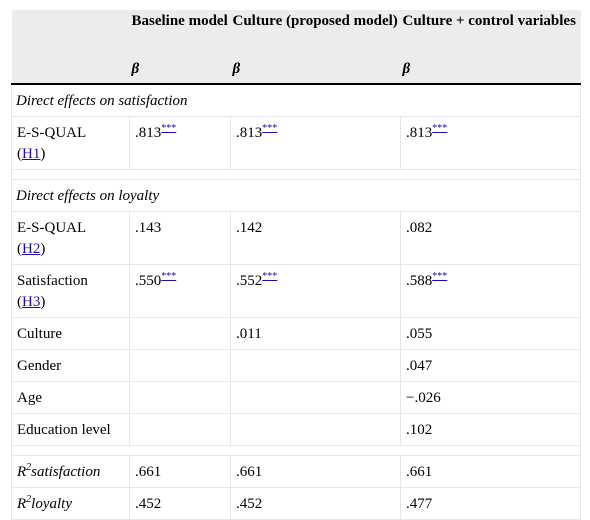 The width and height of the screenshot is (590, 520). Describe the element at coordinates (315, 238) in the screenshot. I see `value-cell: .142` at that location.